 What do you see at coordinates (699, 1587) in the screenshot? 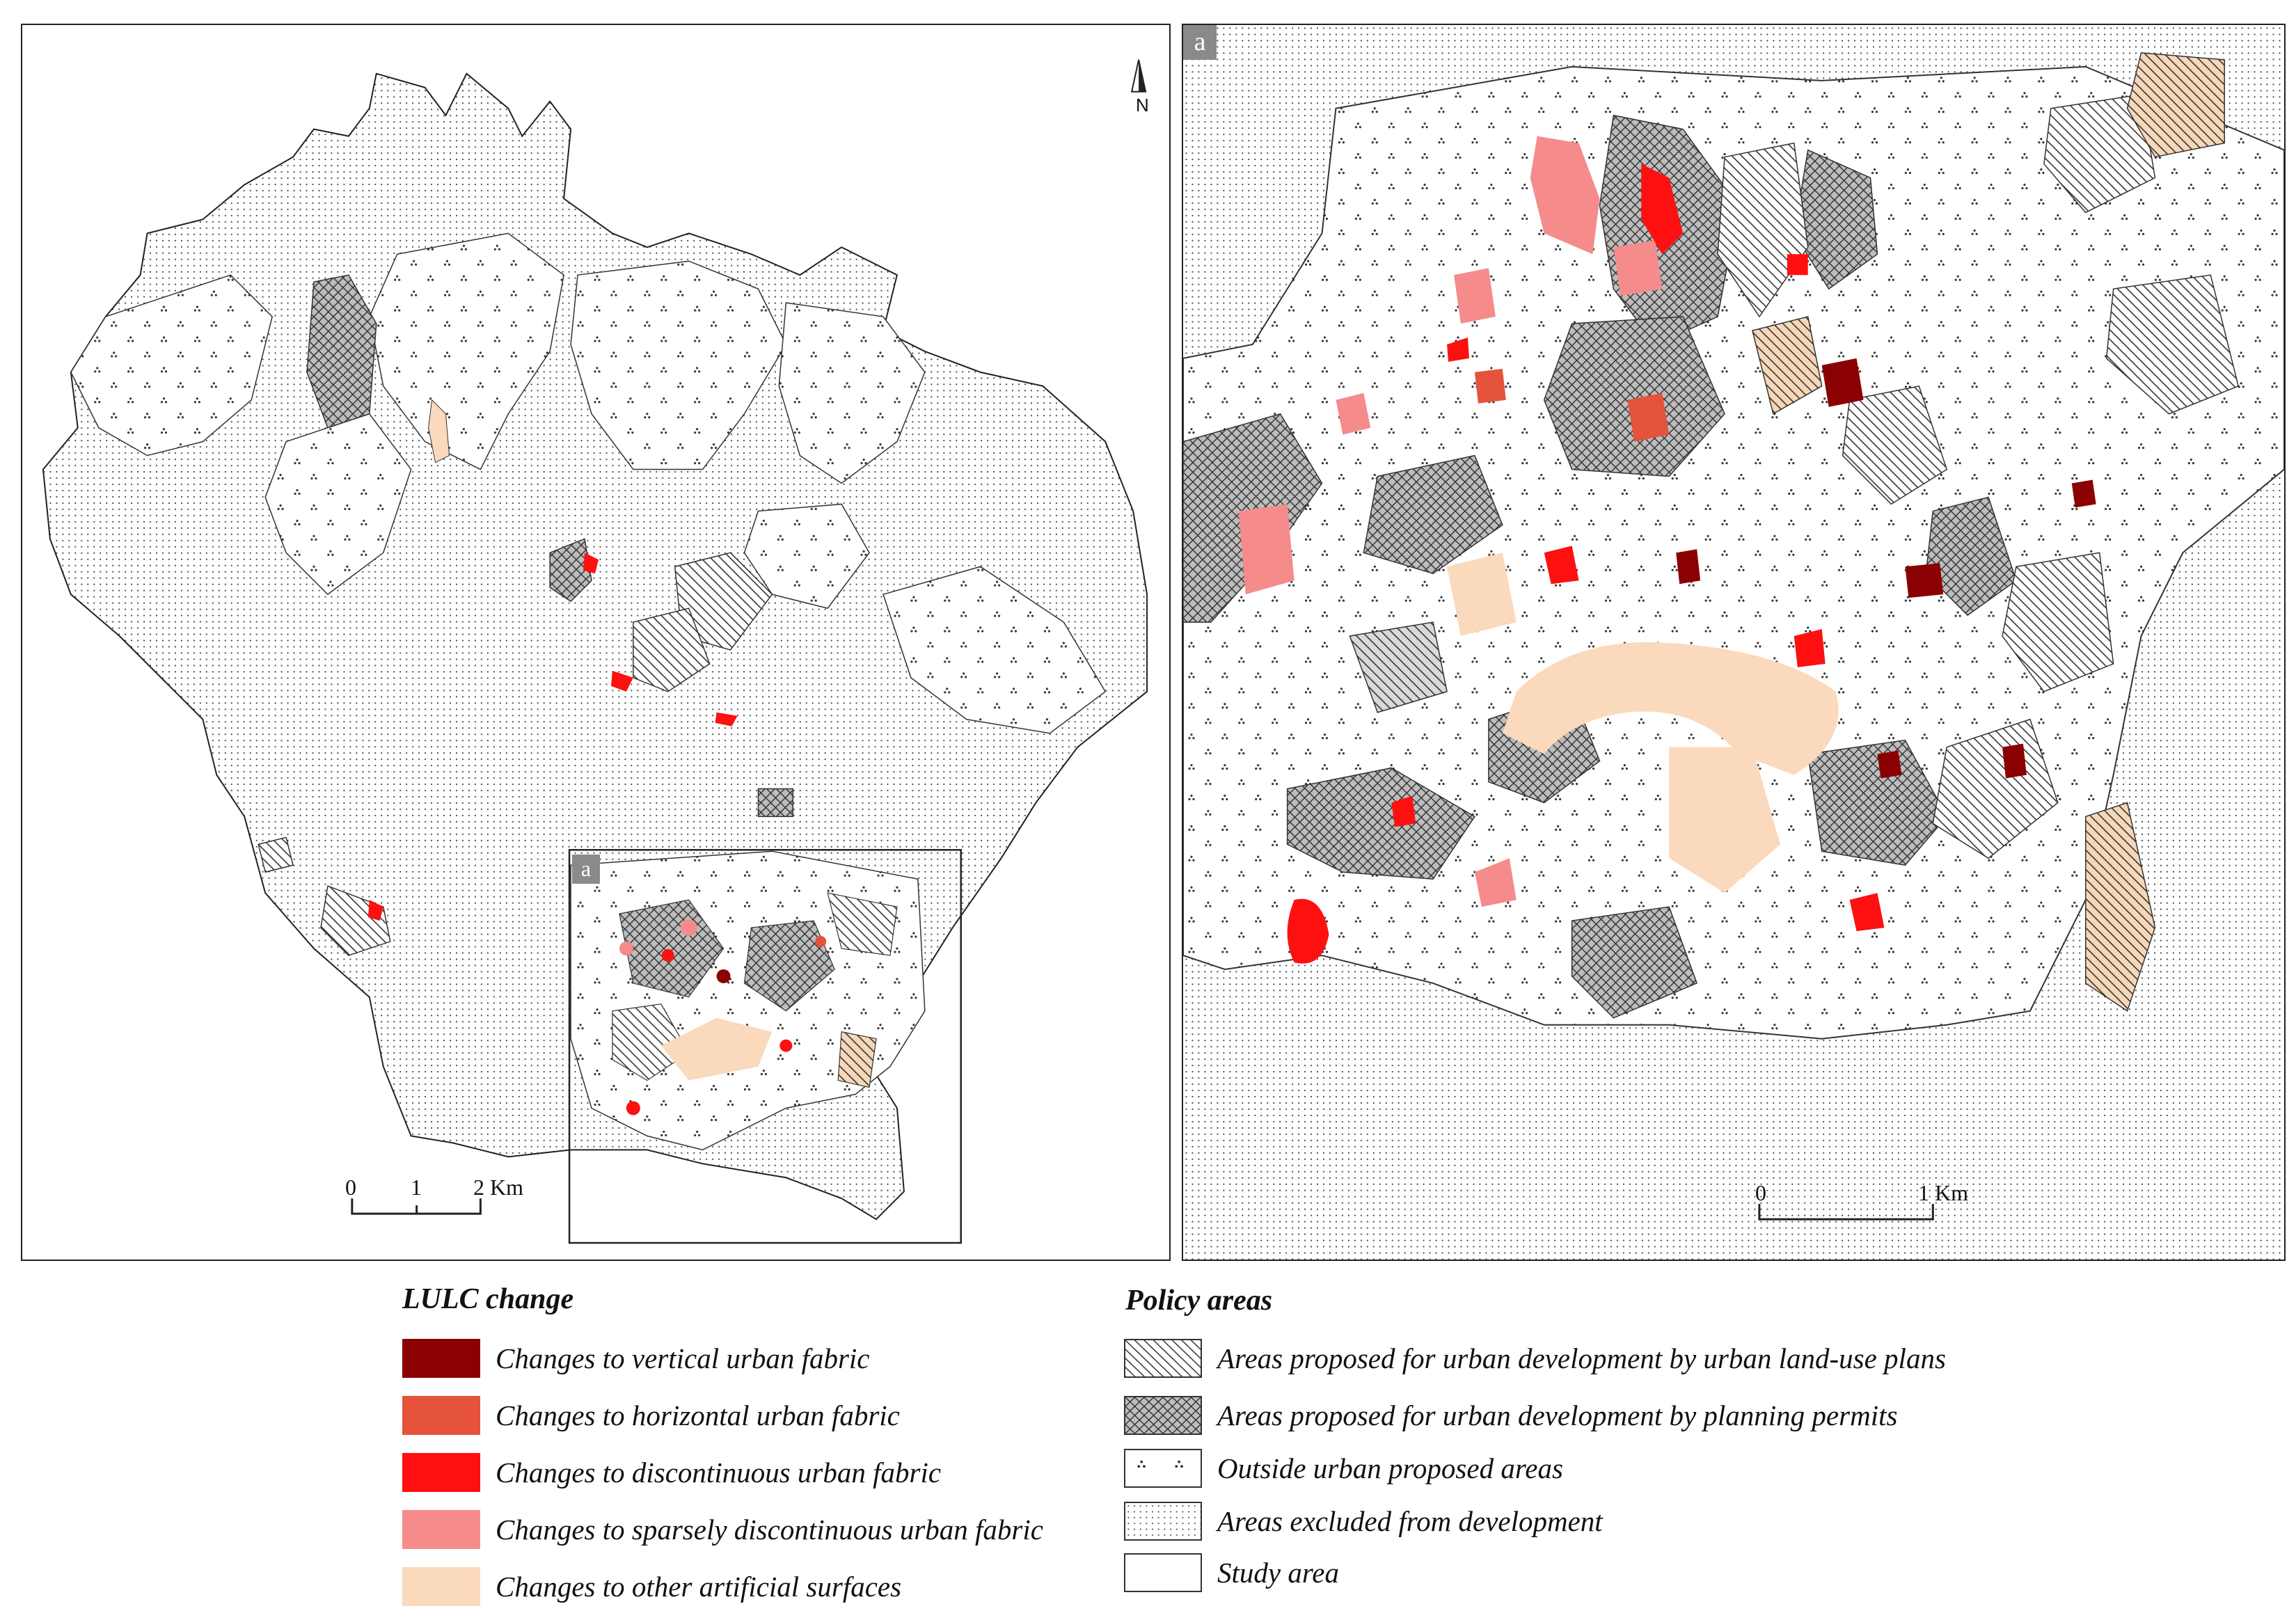
I see `legend-label: Changes to other artificial surfaces` at bounding box center [699, 1587].